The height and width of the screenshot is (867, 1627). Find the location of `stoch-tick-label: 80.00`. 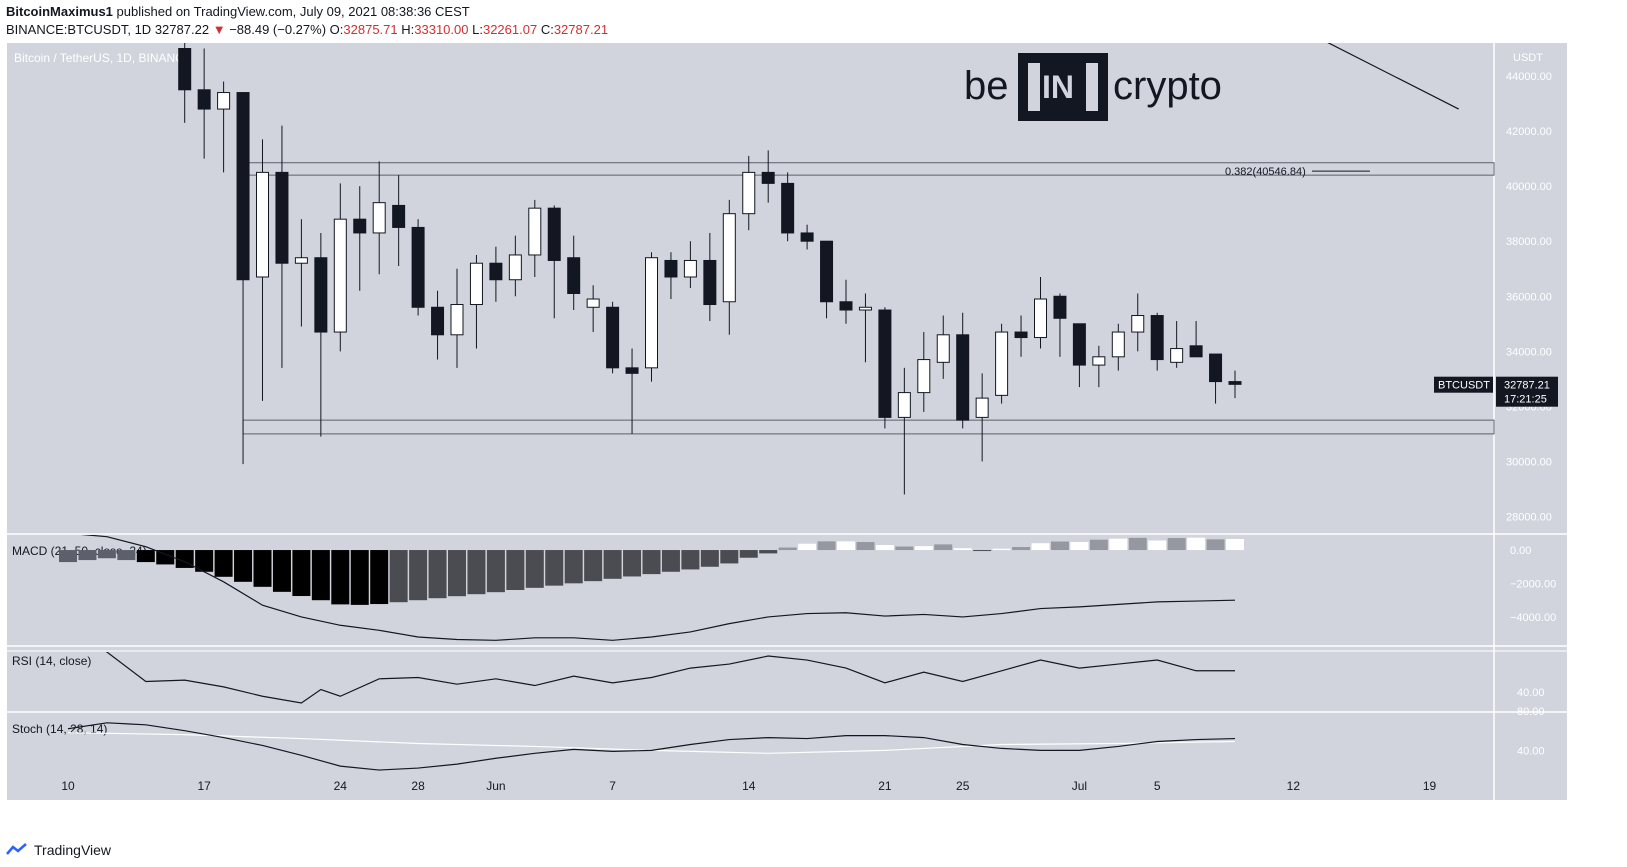

stoch-tick-label: 80.00 is located at coordinates (1531, 712).